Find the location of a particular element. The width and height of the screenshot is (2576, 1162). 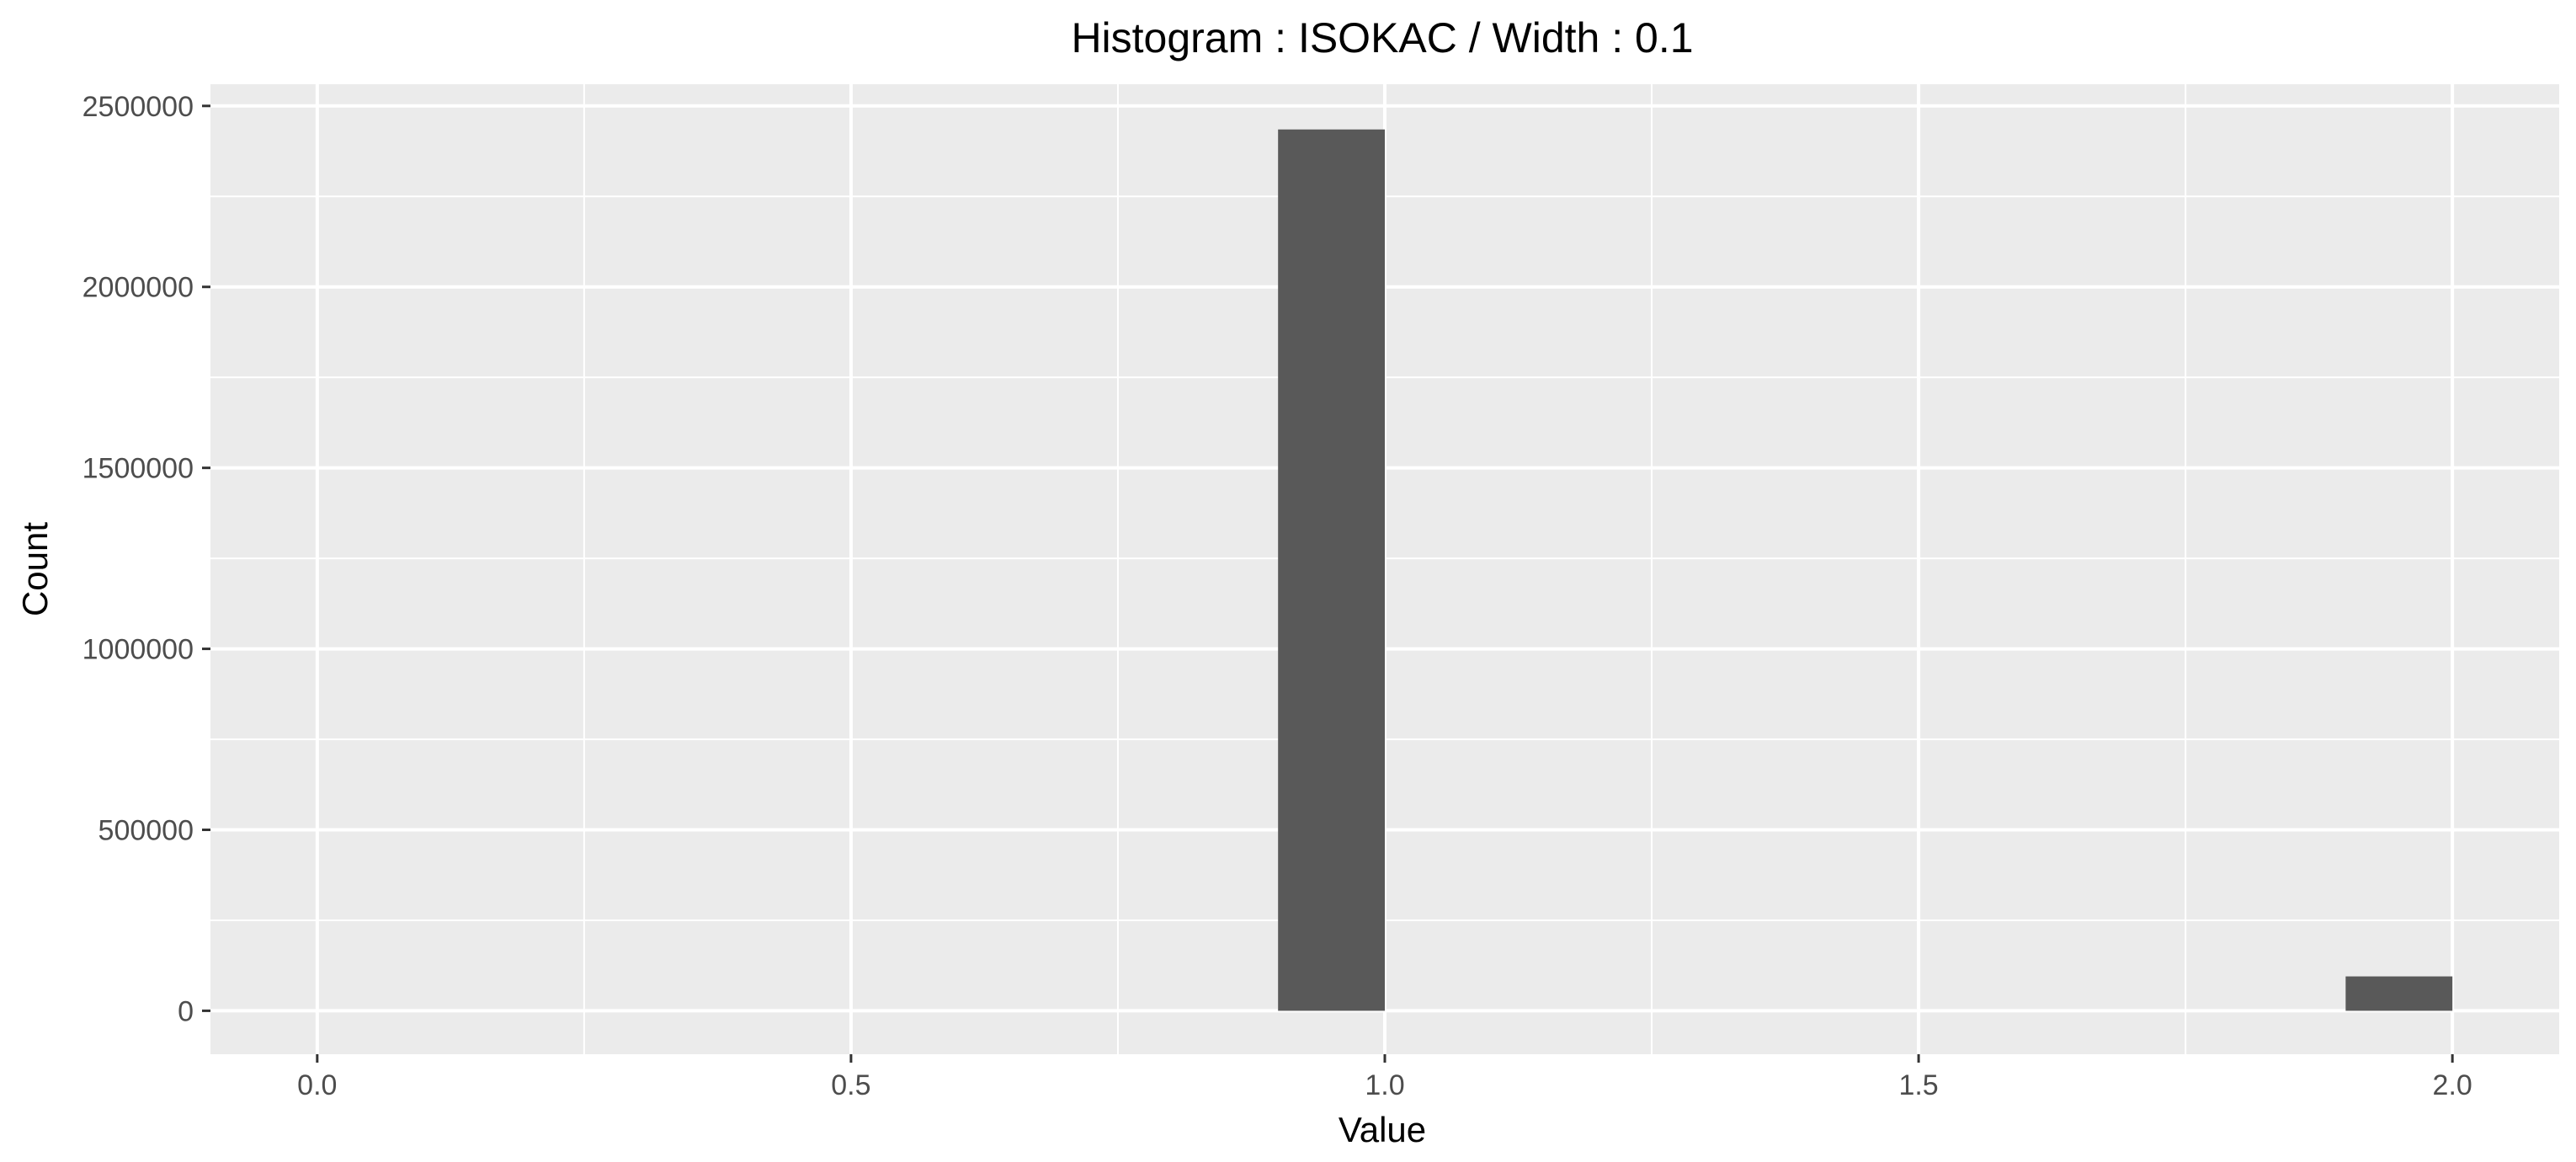

y-tick-label: 1000000 is located at coordinates (138, 650).